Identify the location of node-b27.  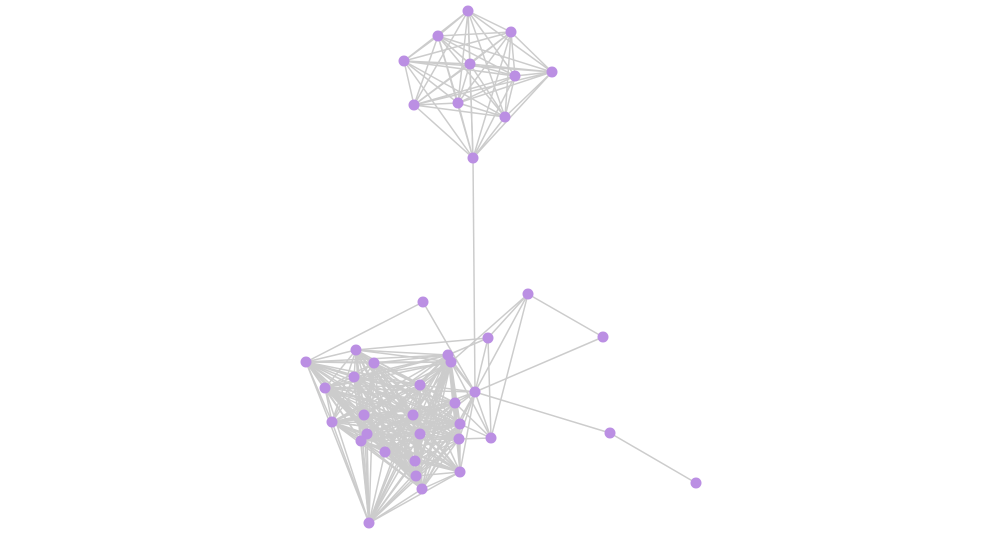
(422, 489).